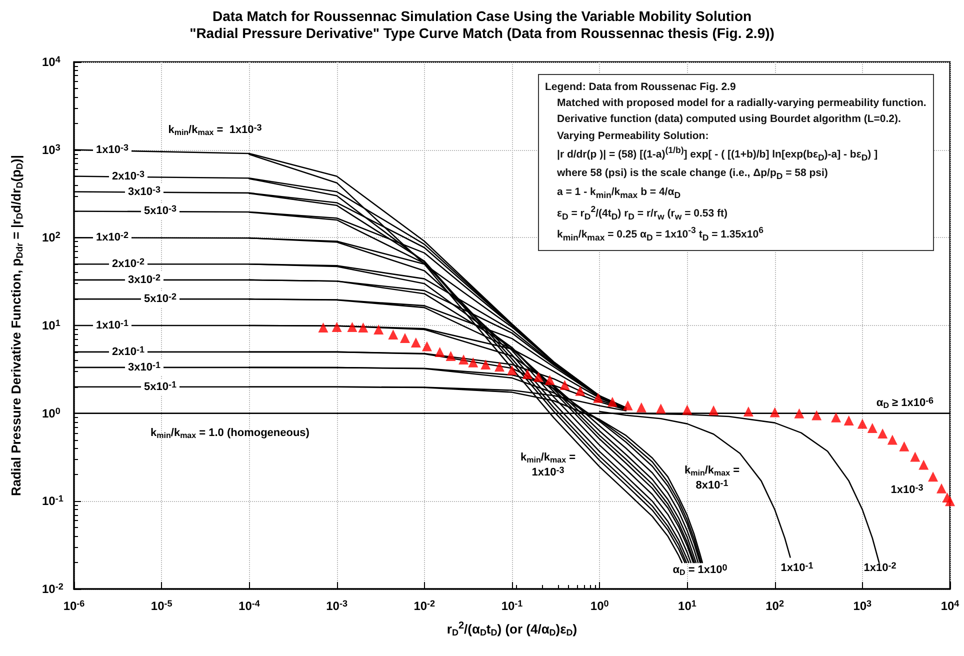 This screenshot has width=964, height=656. What do you see at coordinates (729, 119) in the screenshot?
I see `annotation: Derivative function (data) computed using Bourdet algorithm (L=0.2).` at bounding box center [729, 119].